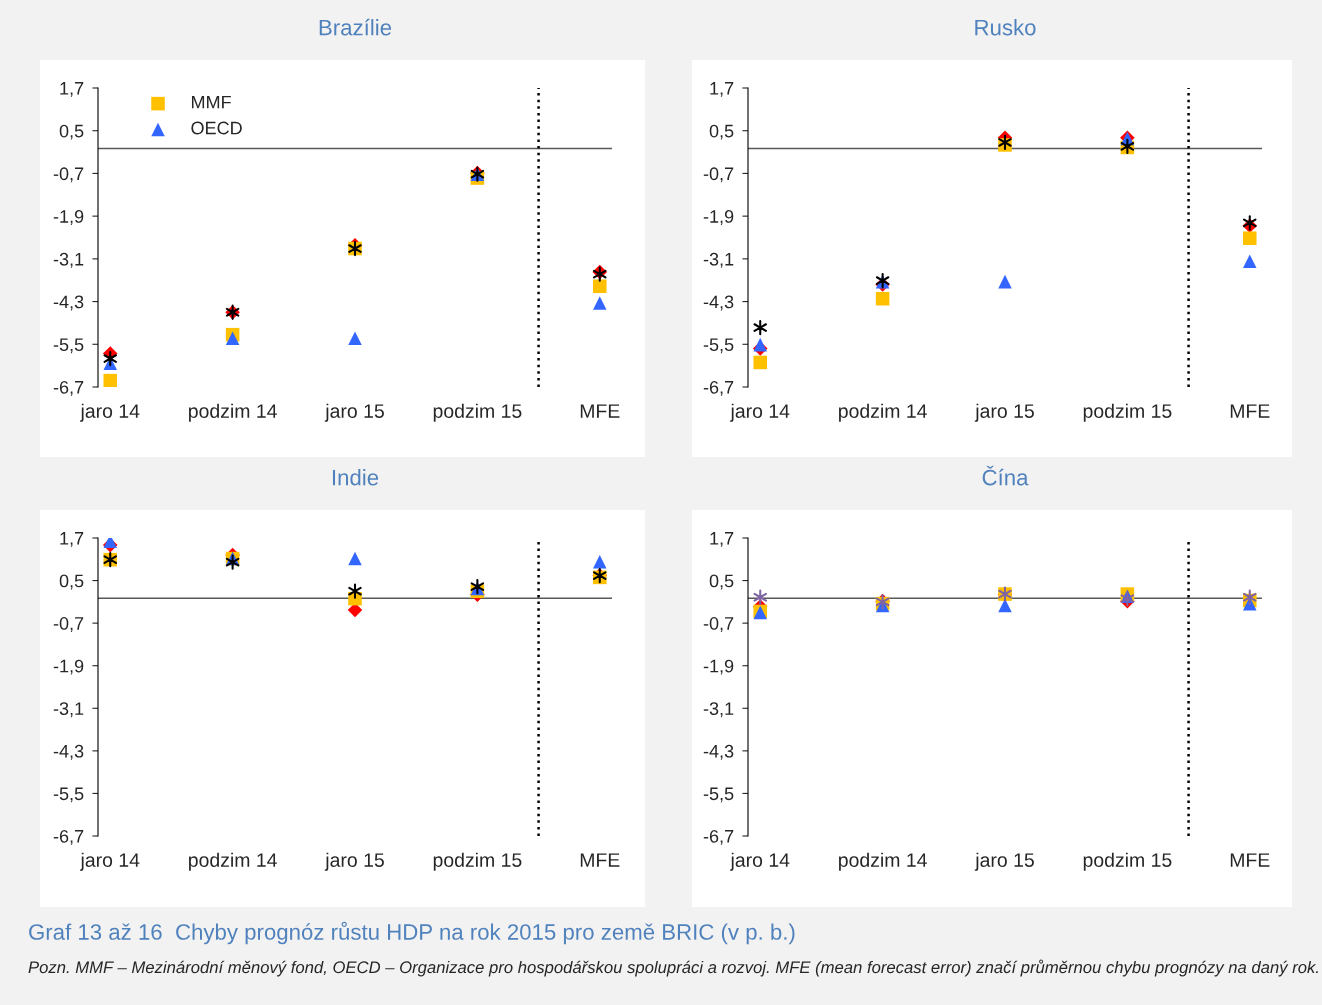  Describe the element at coordinates (1005, 27) in the screenshot. I see `chart-title: Rusko` at that location.